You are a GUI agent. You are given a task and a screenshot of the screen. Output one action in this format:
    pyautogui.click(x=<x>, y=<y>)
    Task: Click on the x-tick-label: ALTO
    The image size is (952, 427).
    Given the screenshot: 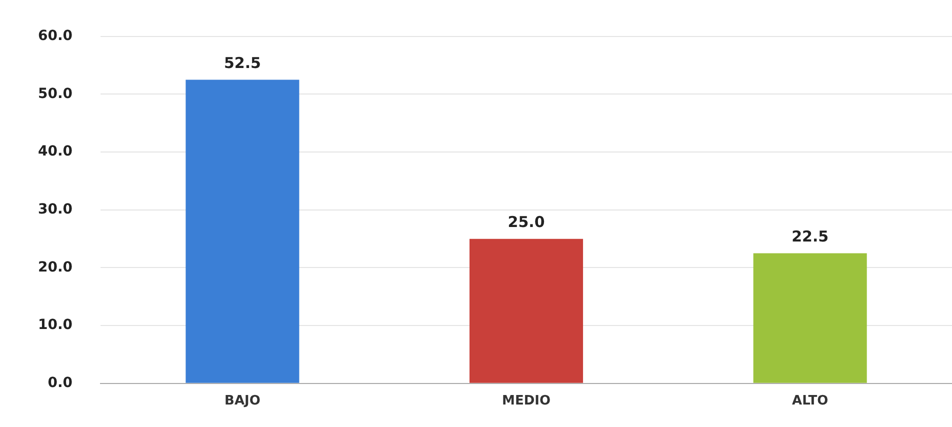 What is the action you would take?
    pyautogui.click(x=810, y=401)
    